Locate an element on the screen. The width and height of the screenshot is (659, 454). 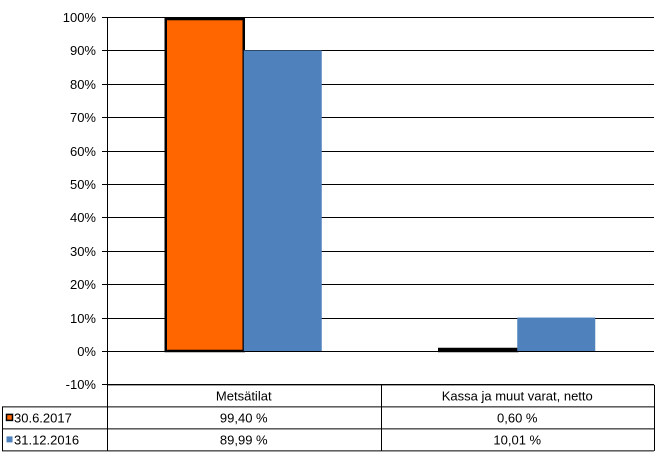
series-name: 31.12.2016 is located at coordinates (46, 439).